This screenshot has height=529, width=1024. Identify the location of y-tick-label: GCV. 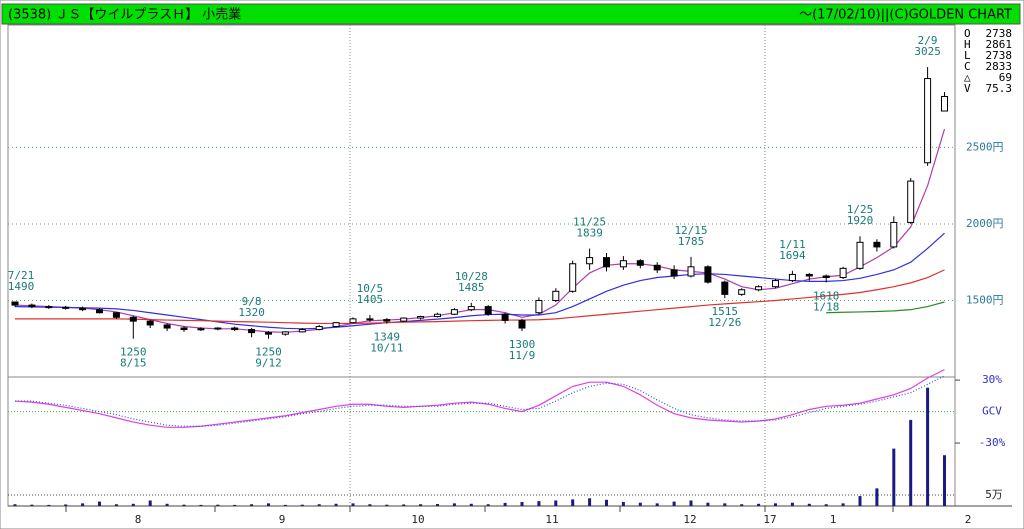
(992, 411).